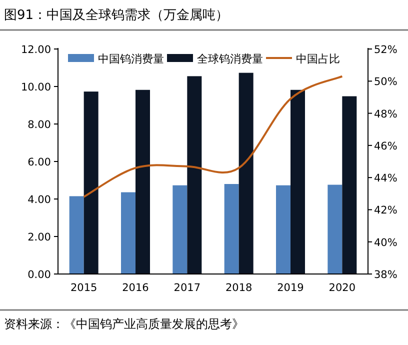  I want to click on x-tick-label: 2017, so click(187, 288).